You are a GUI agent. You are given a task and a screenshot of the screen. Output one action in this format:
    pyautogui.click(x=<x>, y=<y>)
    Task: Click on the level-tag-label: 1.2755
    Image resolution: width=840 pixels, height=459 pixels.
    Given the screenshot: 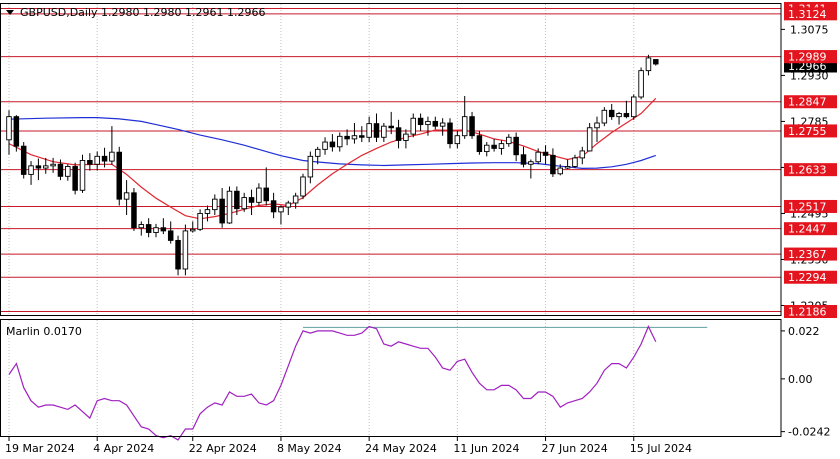 What is the action you would take?
    pyautogui.click(x=807, y=131)
    